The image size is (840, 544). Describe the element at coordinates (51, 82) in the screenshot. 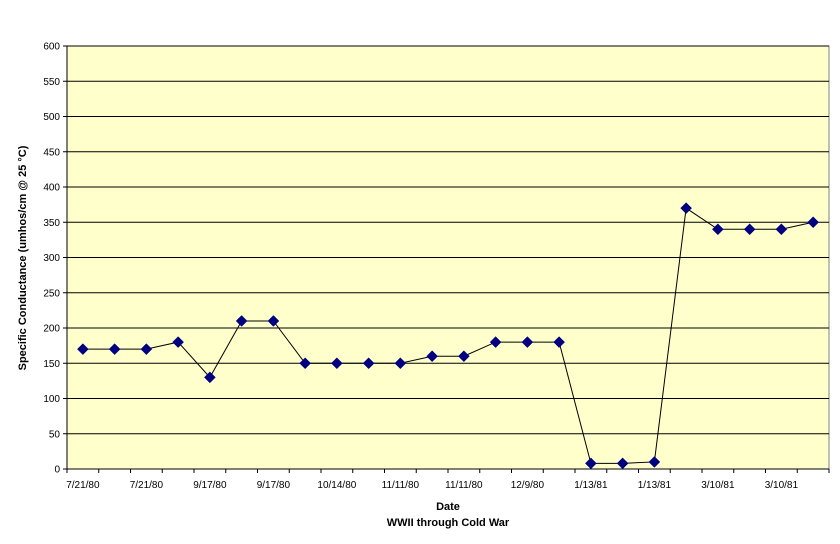

I see `y-tick-label: 550` at that location.